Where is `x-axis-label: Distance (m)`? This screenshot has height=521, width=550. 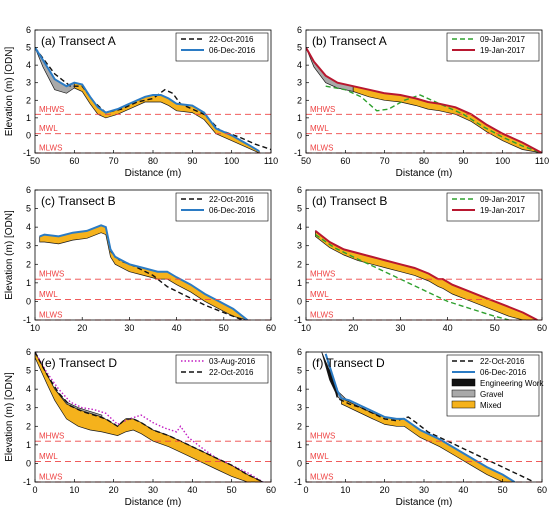
x-axis-label: Distance (m) is located at coordinates (153, 502).